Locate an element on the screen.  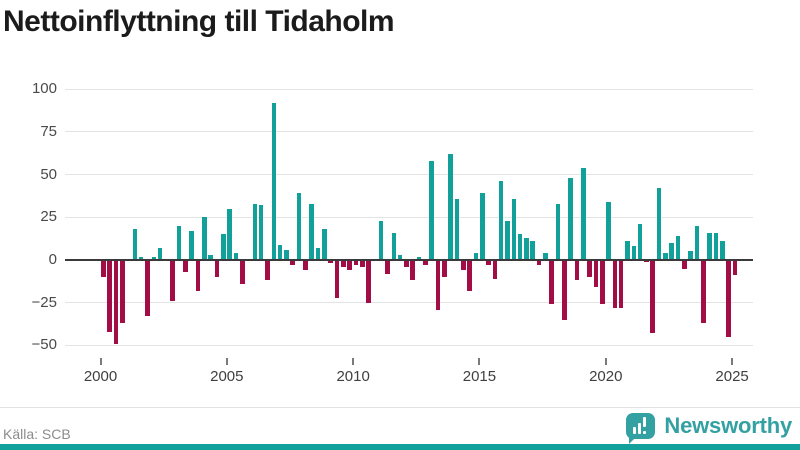
icon-exclamation-bar is located at coordinates (645, 422).